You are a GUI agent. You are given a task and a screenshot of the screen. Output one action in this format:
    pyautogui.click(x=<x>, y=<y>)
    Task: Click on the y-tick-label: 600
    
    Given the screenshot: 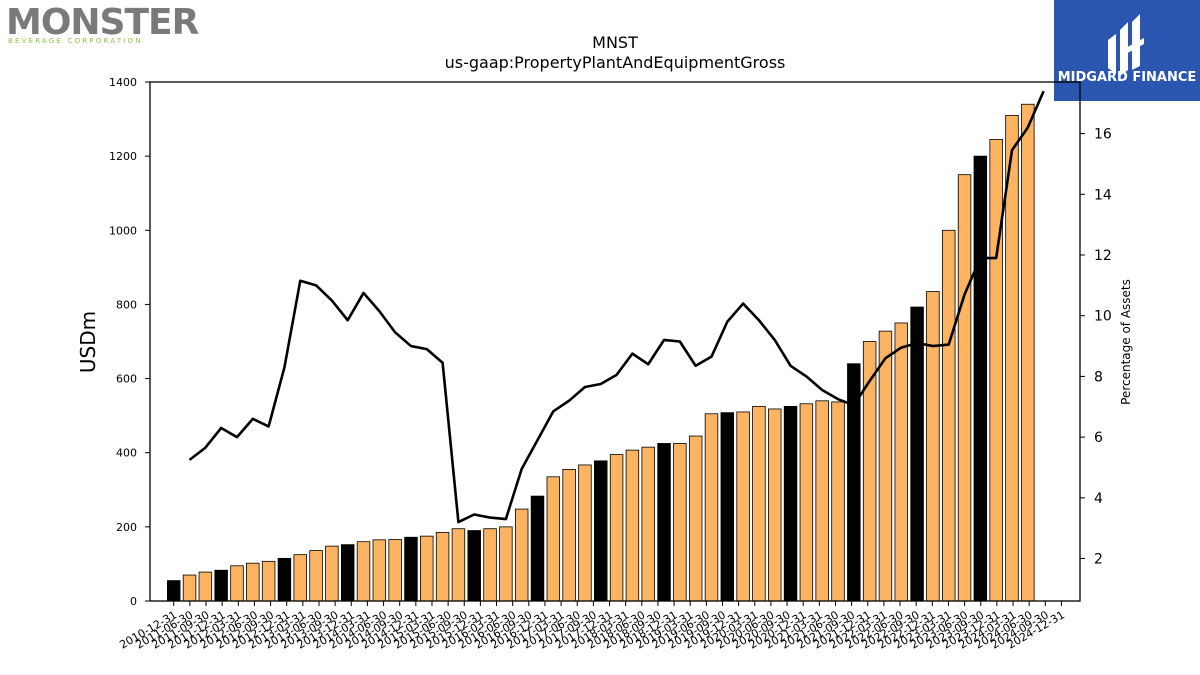 What is the action you would take?
    pyautogui.click(x=126, y=379)
    